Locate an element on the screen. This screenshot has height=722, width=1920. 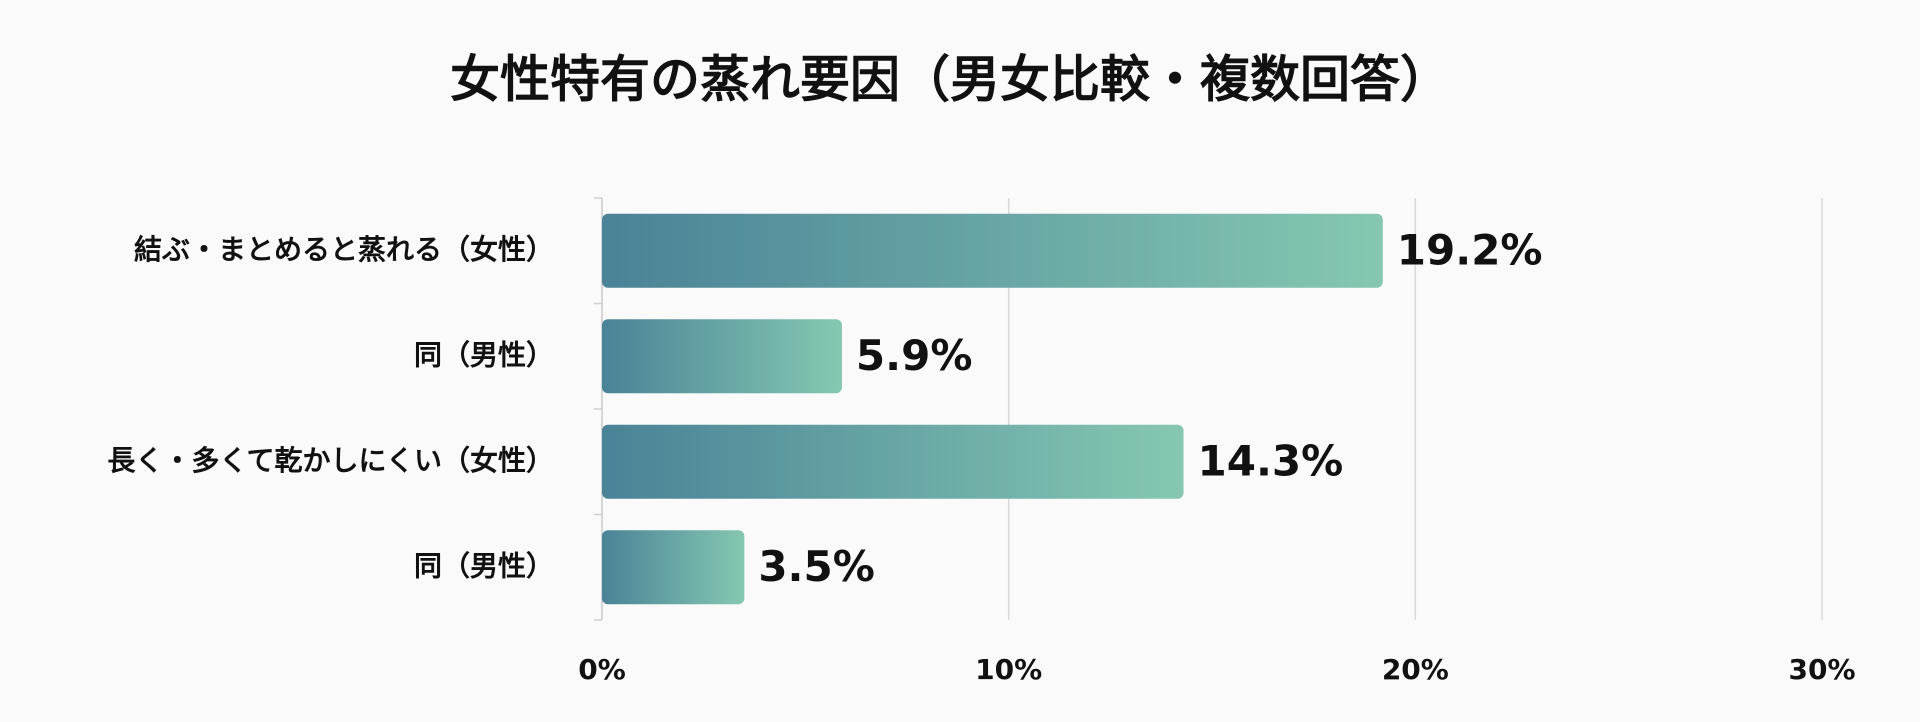
x-tick-label: 10% is located at coordinates (1008, 669).